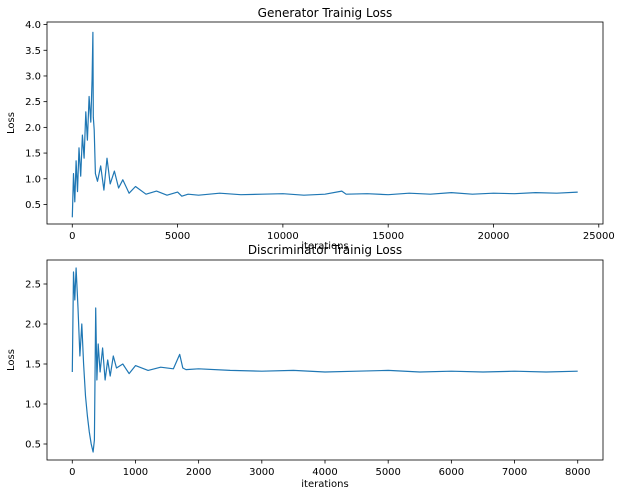 The height and width of the screenshot is (496, 620). What do you see at coordinates (11, 360) in the screenshot?
I see `chart1-y-axis-label: Loss` at bounding box center [11, 360].